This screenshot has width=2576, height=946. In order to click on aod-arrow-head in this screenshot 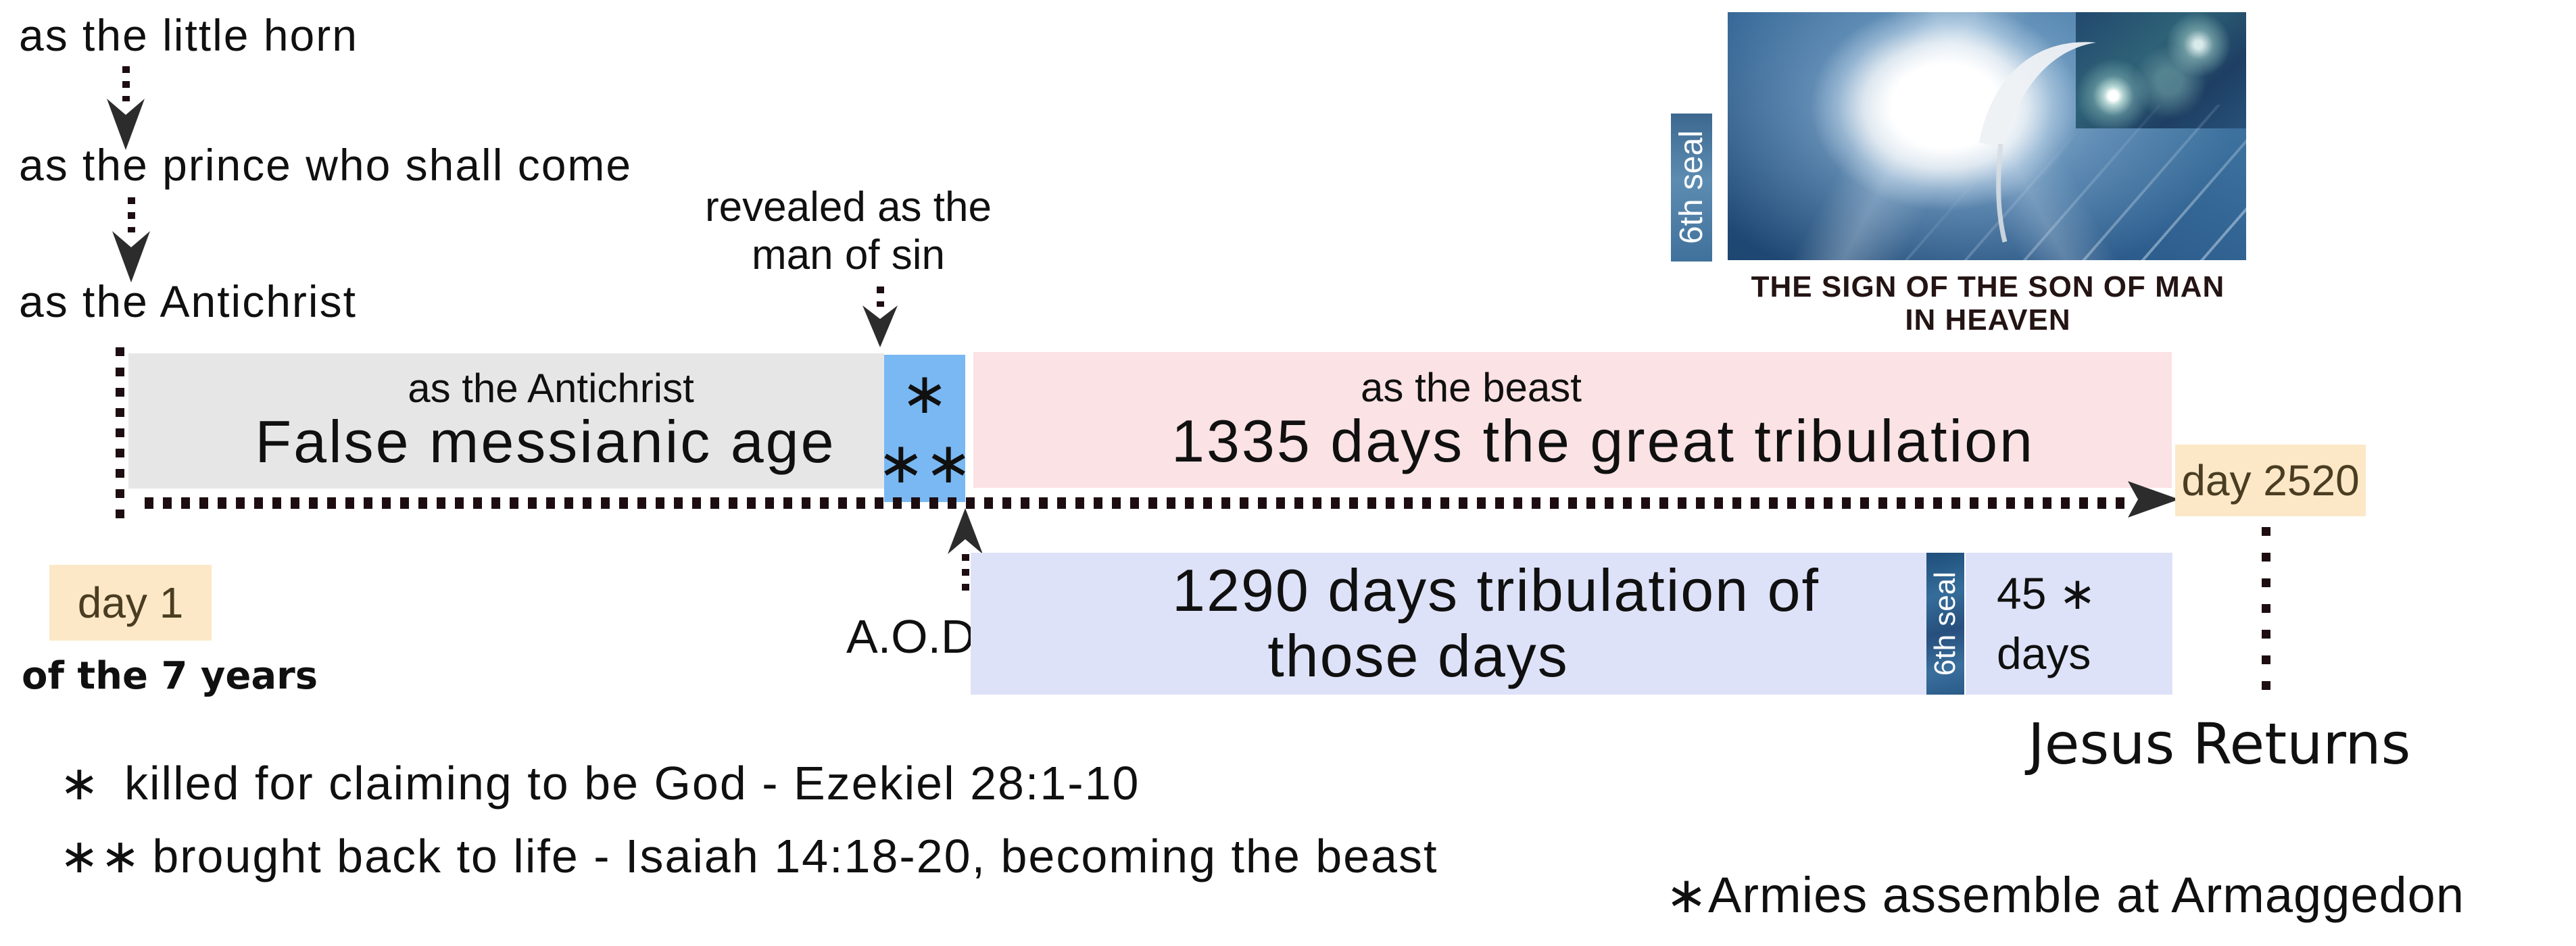, I will do `click(965, 531)`.